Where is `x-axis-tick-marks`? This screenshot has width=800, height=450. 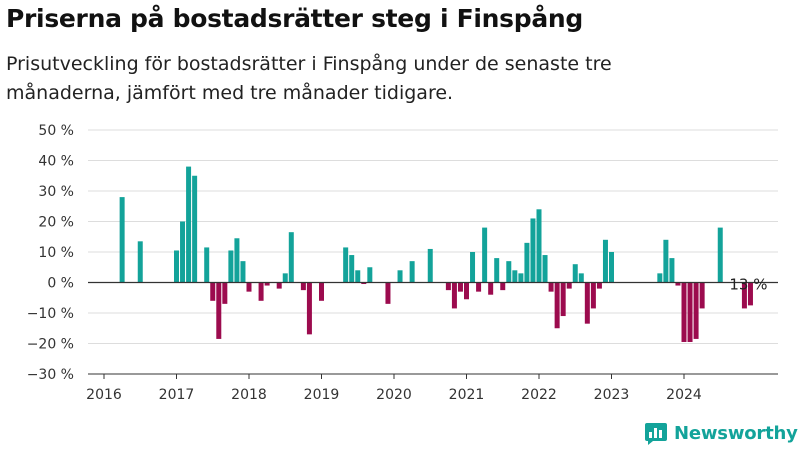 x-axis-tick-marks is located at coordinates (394, 376).